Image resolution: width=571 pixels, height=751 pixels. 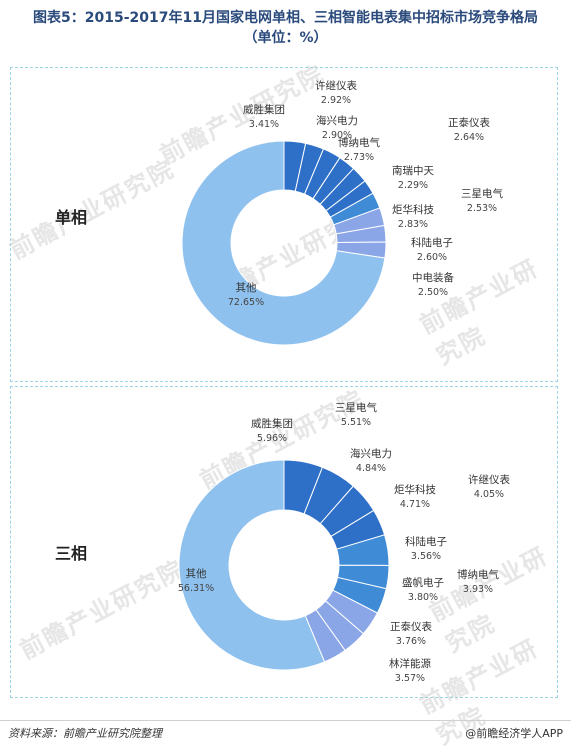 What do you see at coordinates (411, 641) in the screenshot?
I see `slice-value-label: 3.76%` at bounding box center [411, 641].